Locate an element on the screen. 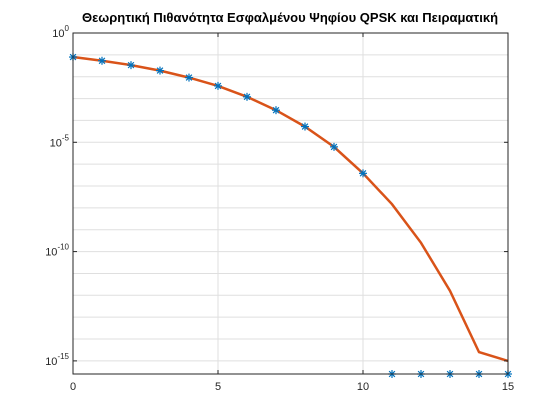  y-tick-label: 10⁰ is located at coordinates (60, 32).